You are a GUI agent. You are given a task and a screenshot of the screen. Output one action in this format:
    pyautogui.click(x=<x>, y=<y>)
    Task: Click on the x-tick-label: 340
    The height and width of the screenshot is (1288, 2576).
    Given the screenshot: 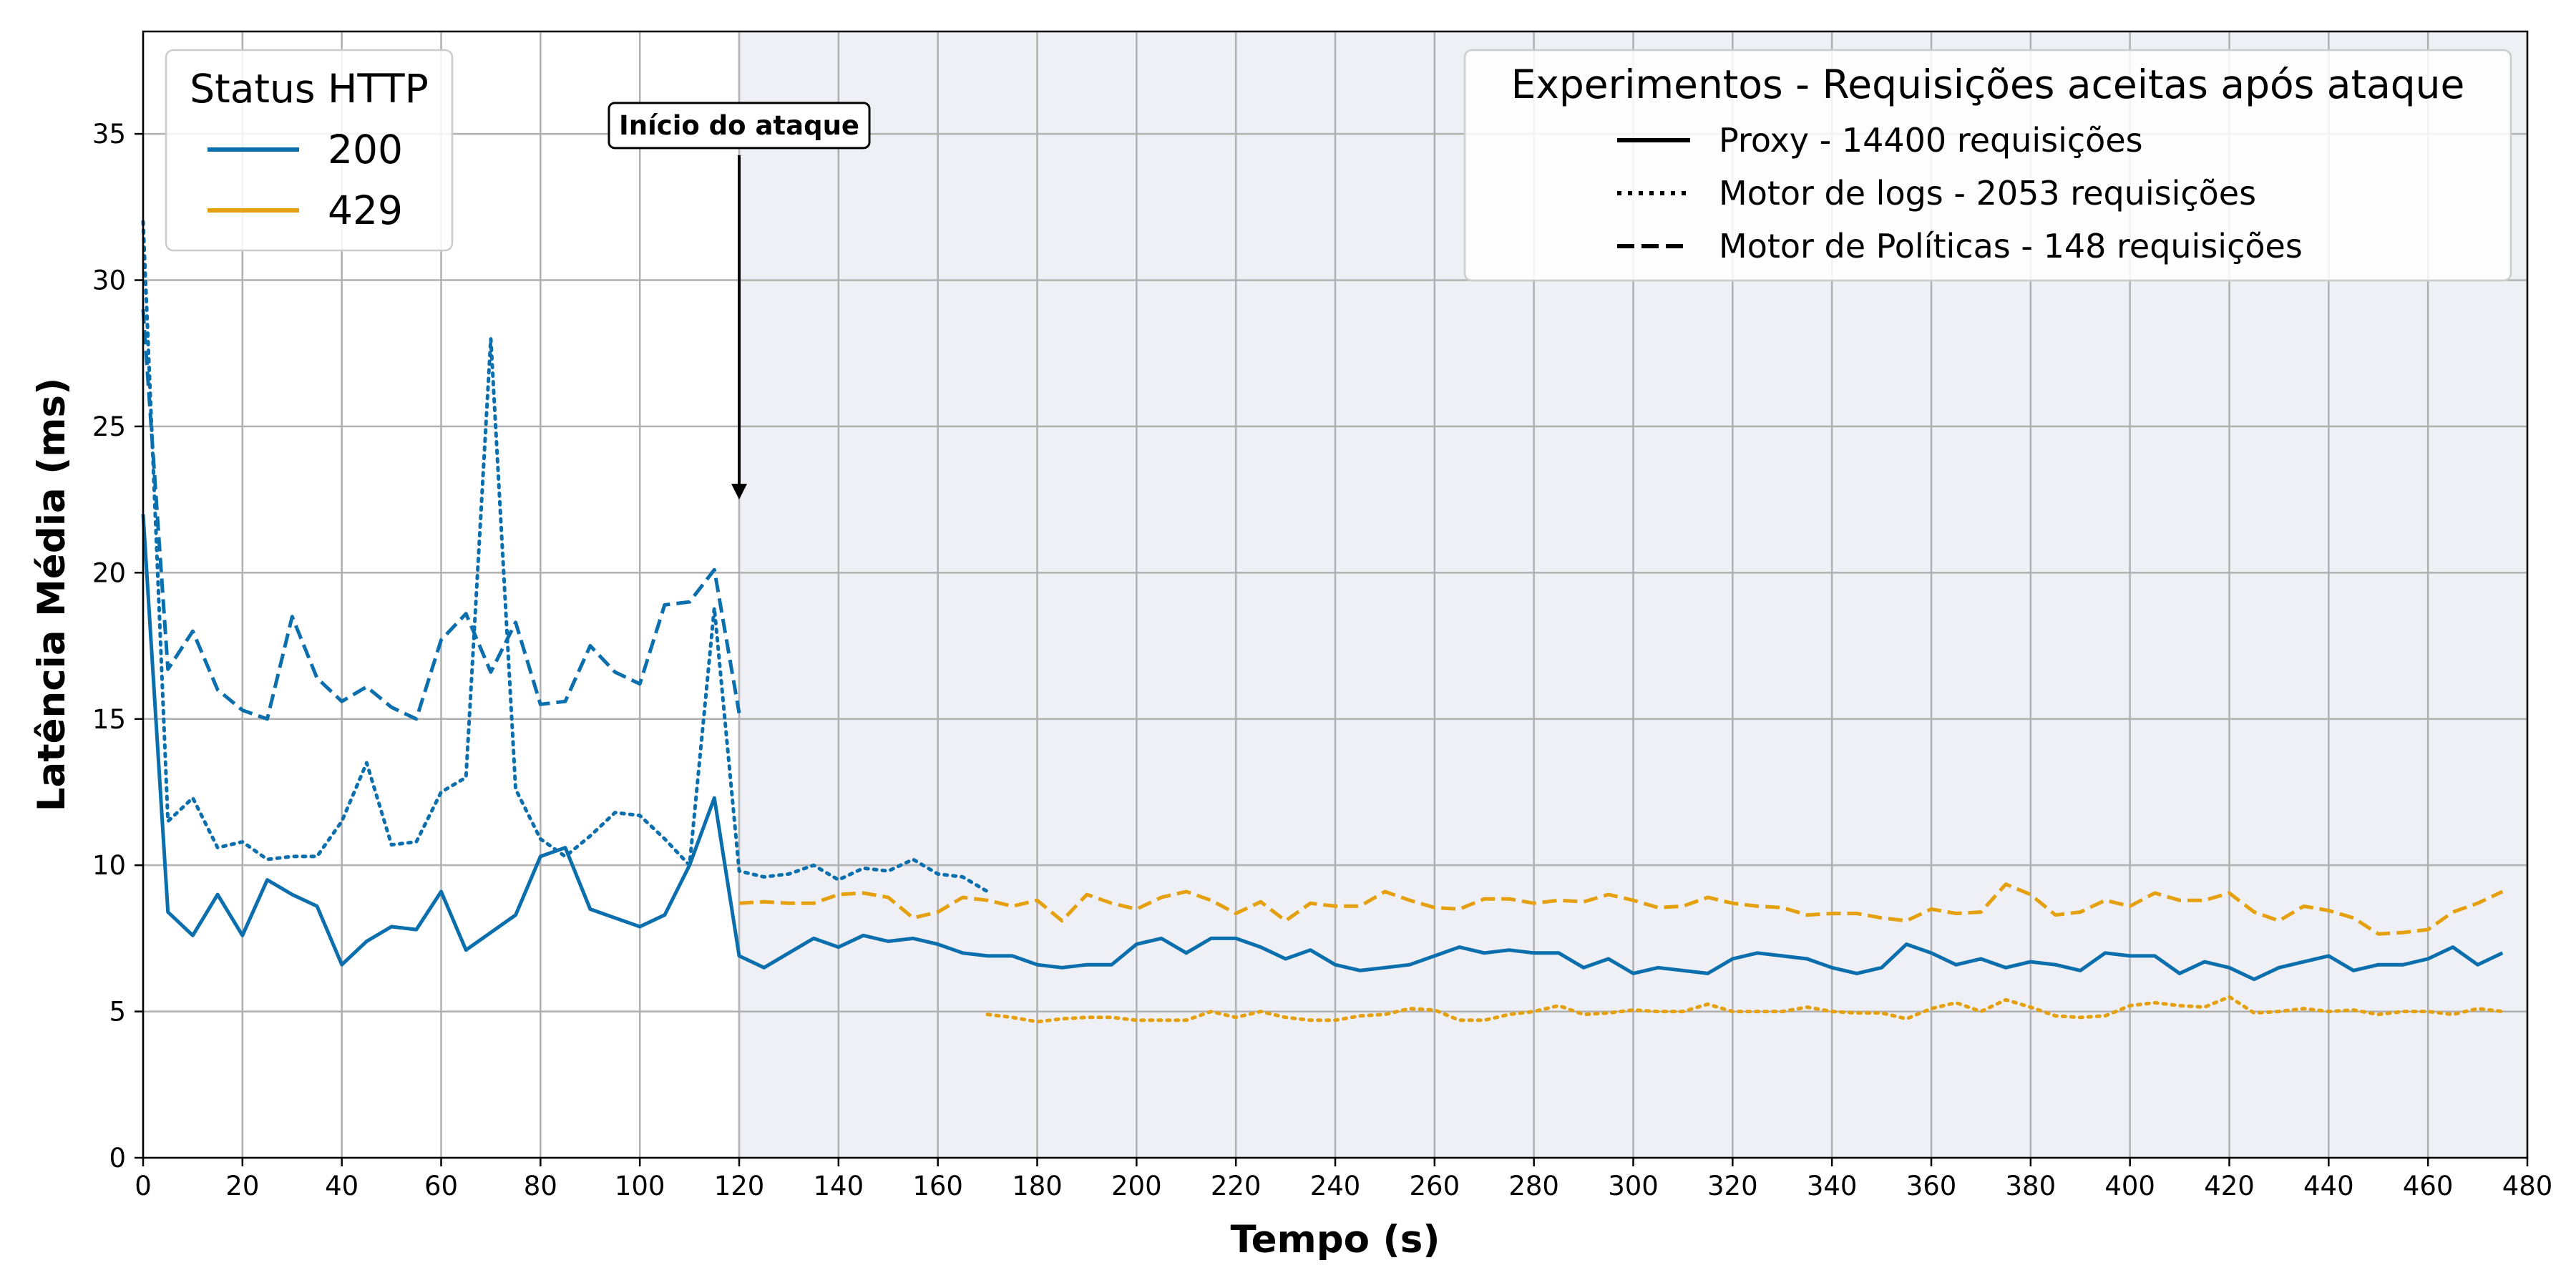 What is the action you would take?
    pyautogui.click(x=1832, y=1186)
    